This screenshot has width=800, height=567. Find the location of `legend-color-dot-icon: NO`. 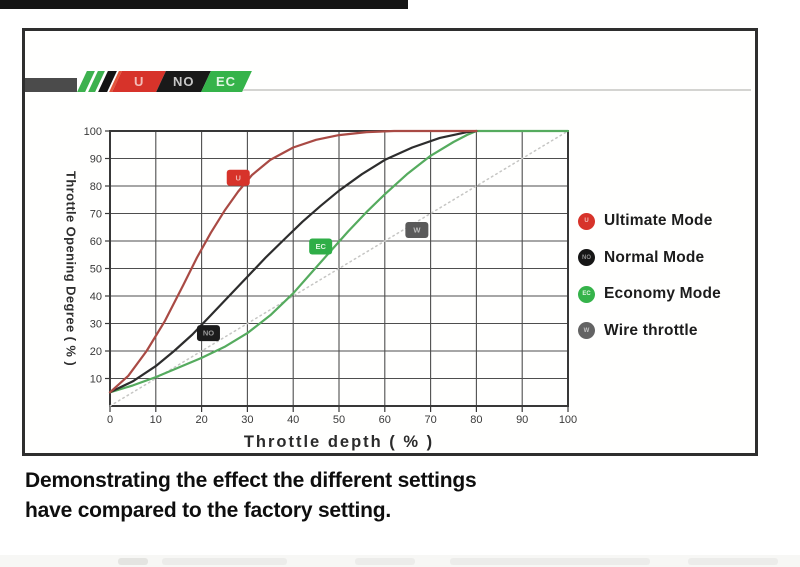

legend-color-dot-icon: NO is located at coordinates (586, 258).